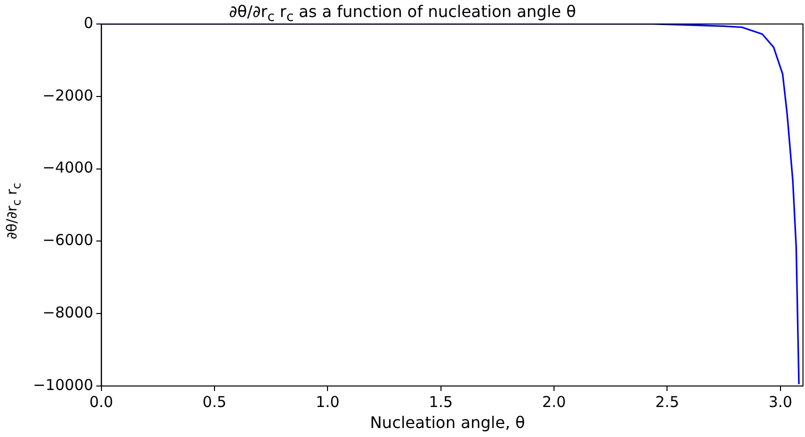  I want to click on y-tick-label: −4000, so click(68, 167).